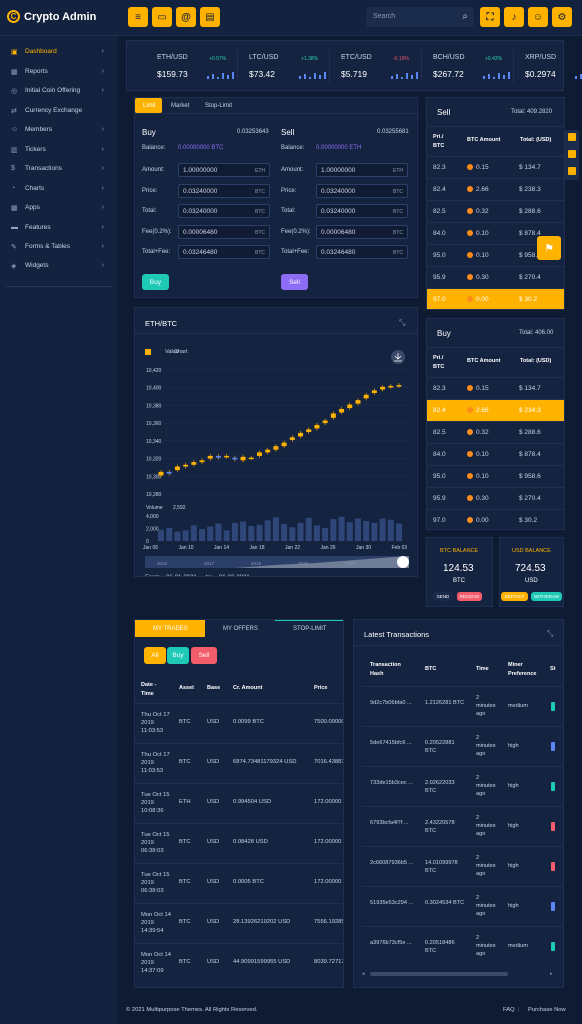 The image size is (582, 1024). What do you see at coordinates (490, 17) in the screenshot?
I see `fullscreen-icon: ⛶` at bounding box center [490, 17].